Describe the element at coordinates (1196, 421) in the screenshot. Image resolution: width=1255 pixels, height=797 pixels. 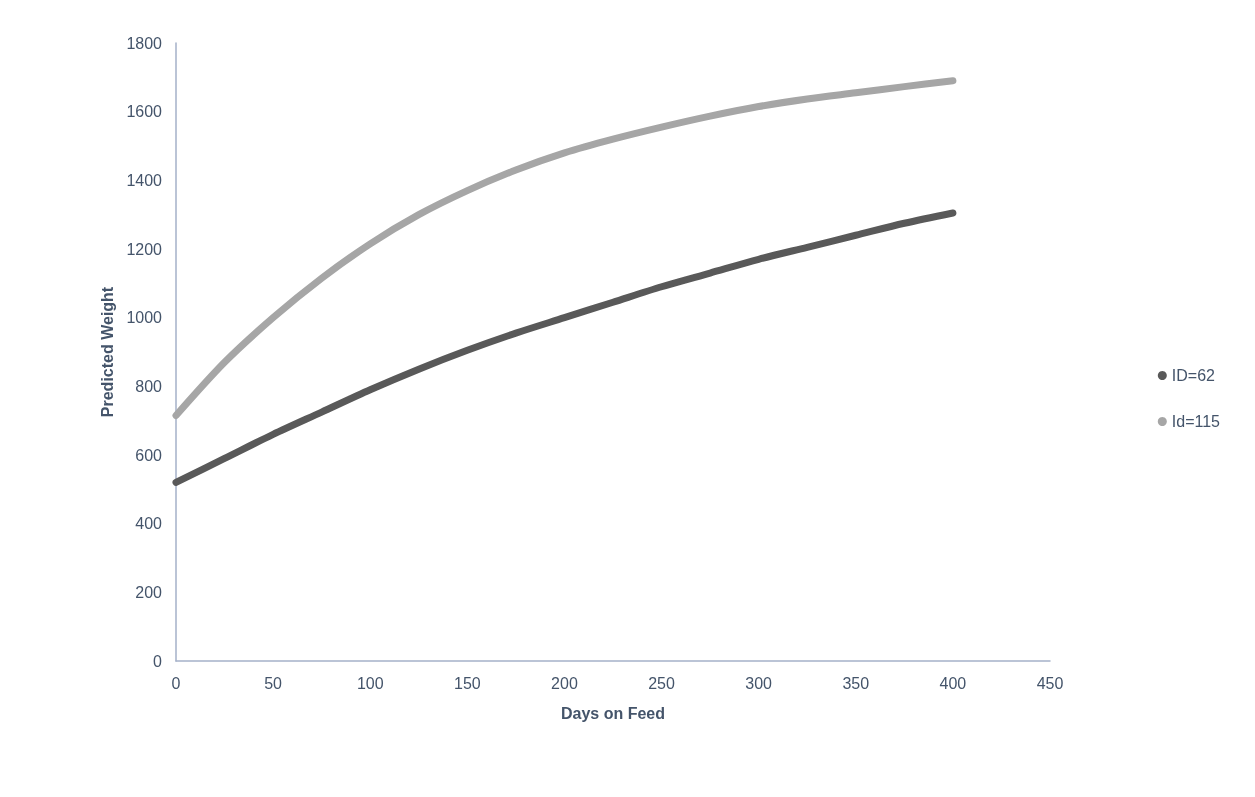
I see `legend-label: Id=115` at that location.